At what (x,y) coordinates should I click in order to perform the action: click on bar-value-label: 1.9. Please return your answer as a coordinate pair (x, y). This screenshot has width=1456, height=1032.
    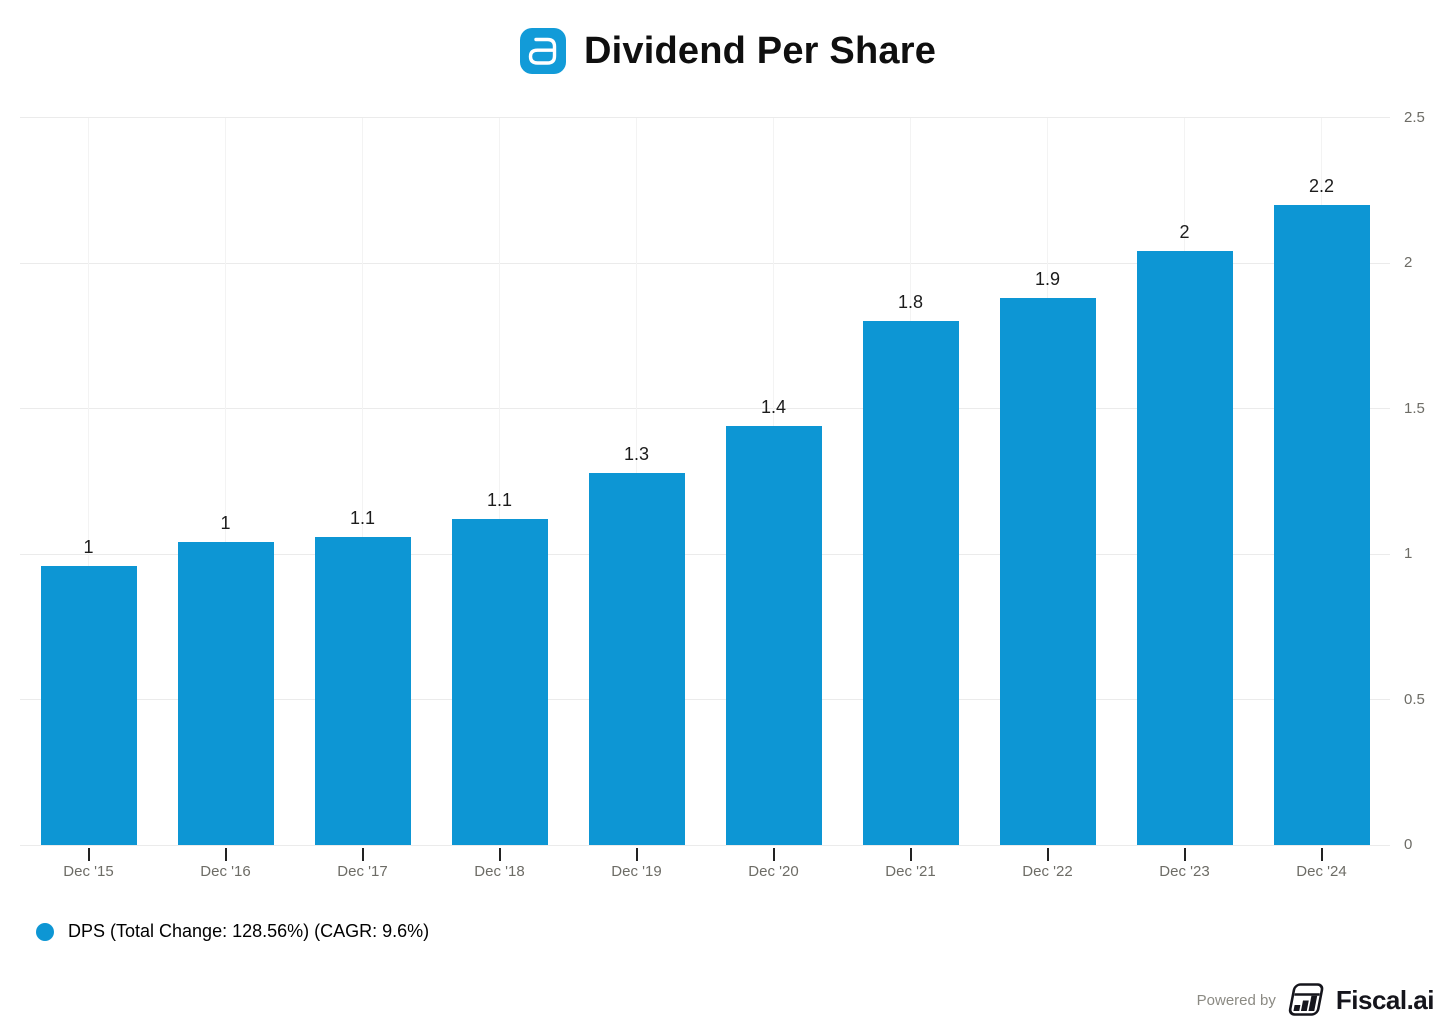
    Looking at the image, I should click on (1047, 278).